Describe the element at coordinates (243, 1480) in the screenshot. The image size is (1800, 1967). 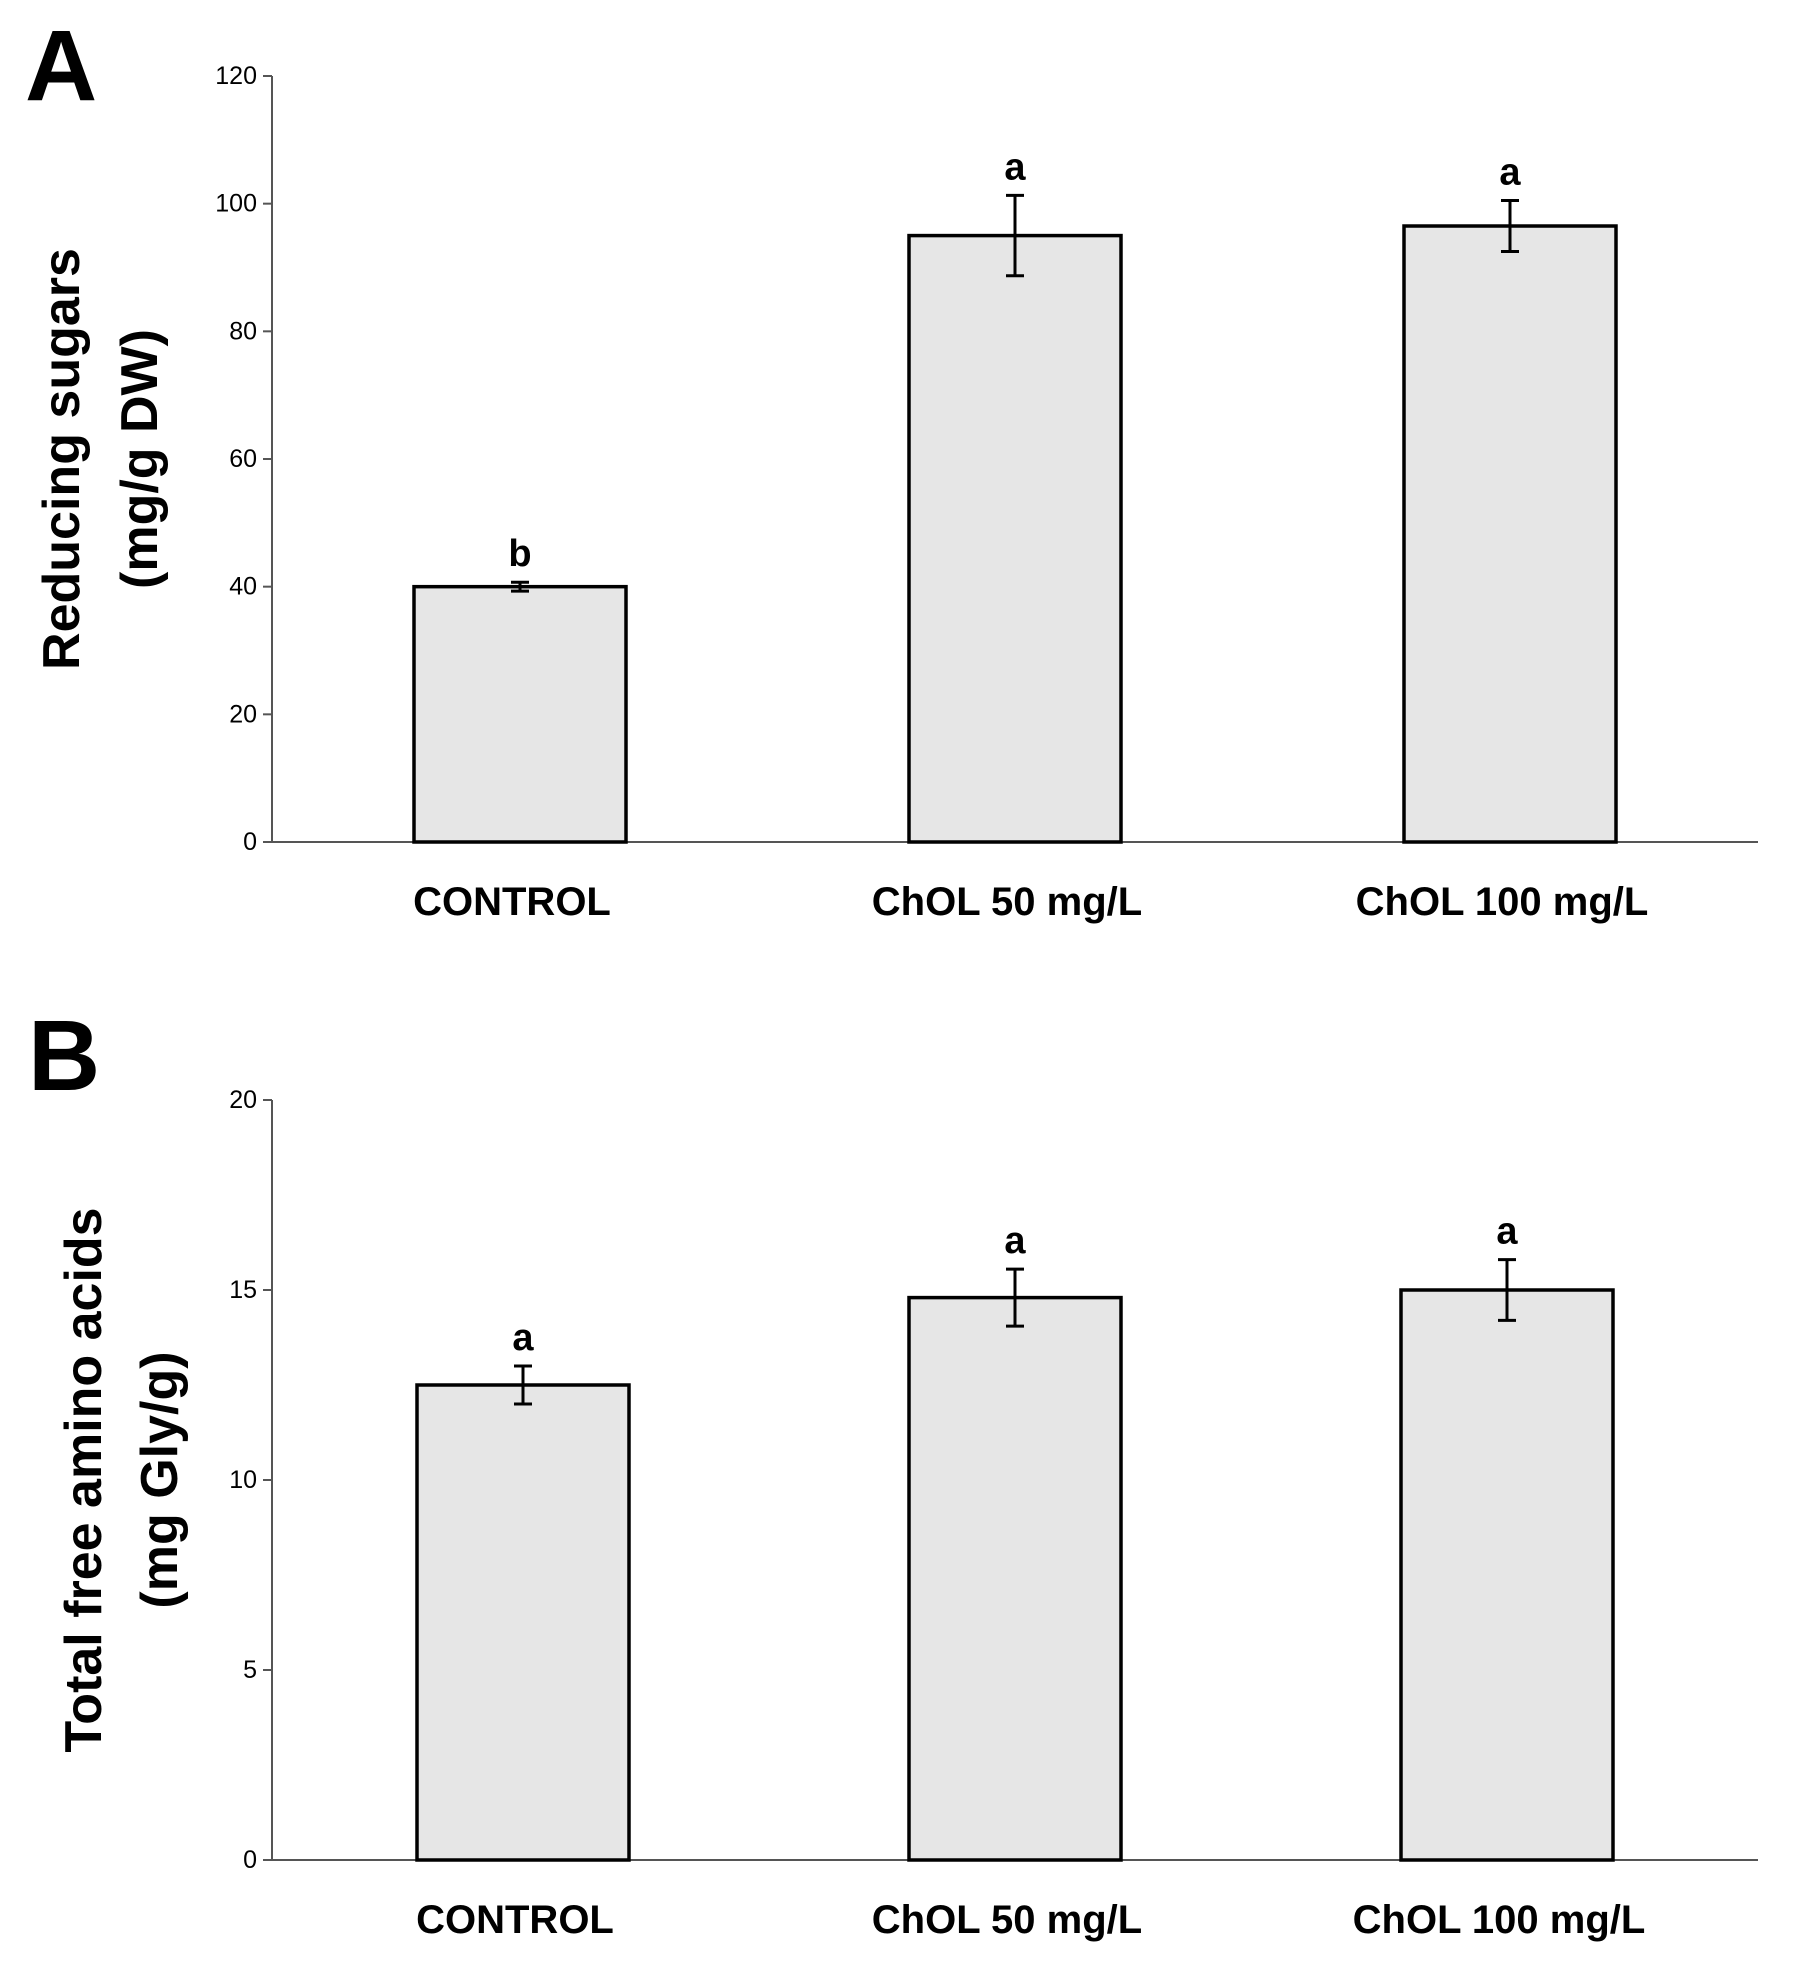
I see `y-tick-label: 10` at that location.